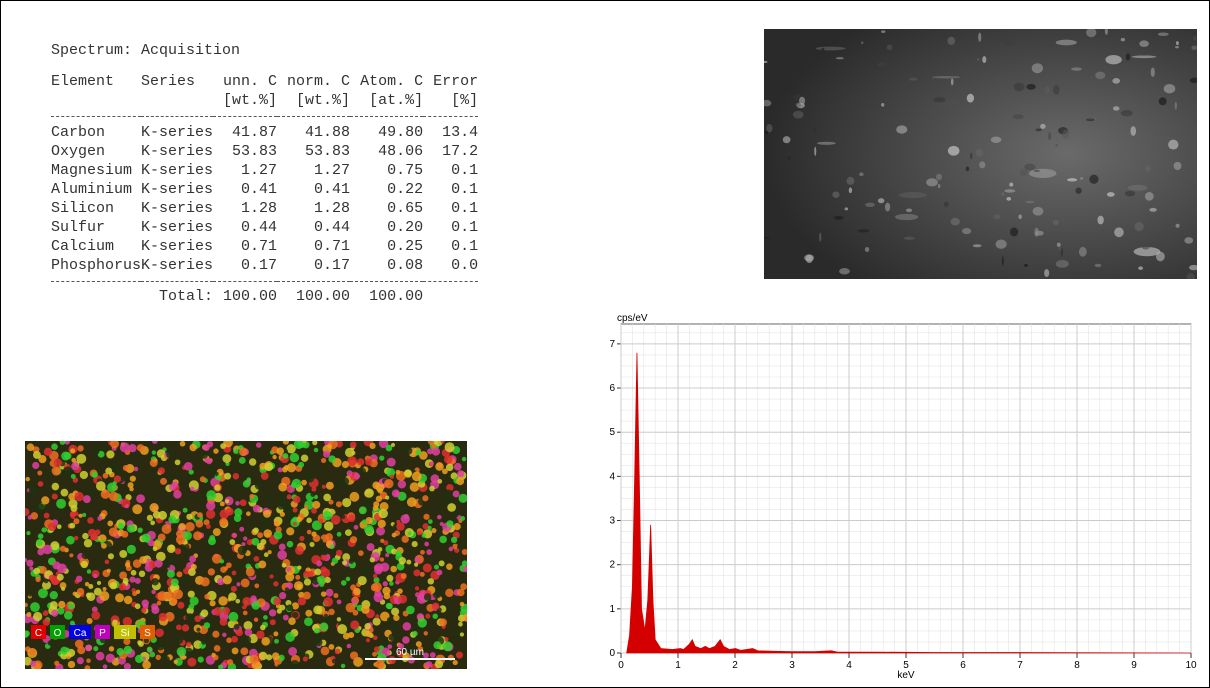 The width and height of the screenshot is (1210, 688). What do you see at coordinates (612, 653) in the screenshot?
I see `y-tick-label: 0` at bounding box center [612, 653].